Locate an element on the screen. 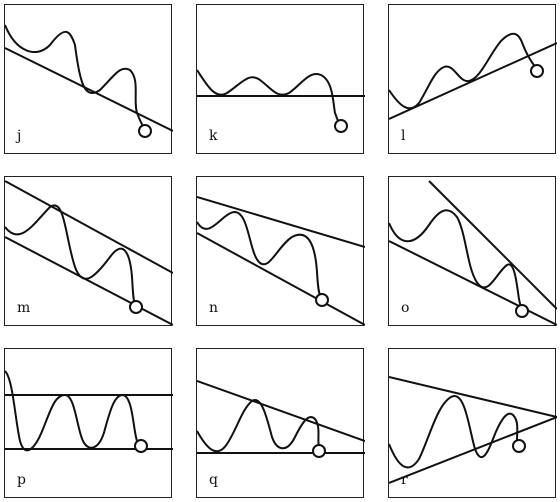 This screenshot has width=560, height=502. pattern-r-breakout-point is located at coordinates (519, 446).